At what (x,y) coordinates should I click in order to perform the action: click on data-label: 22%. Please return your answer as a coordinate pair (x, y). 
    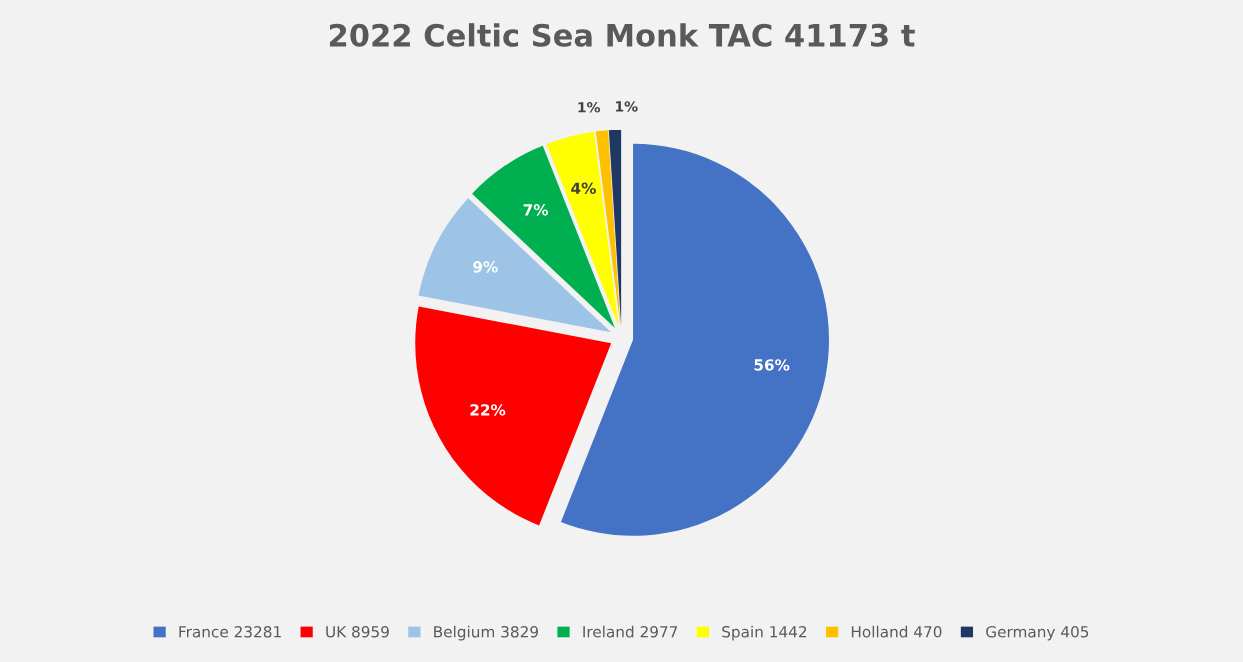
    Looking at the image, I should click on (488, 410).